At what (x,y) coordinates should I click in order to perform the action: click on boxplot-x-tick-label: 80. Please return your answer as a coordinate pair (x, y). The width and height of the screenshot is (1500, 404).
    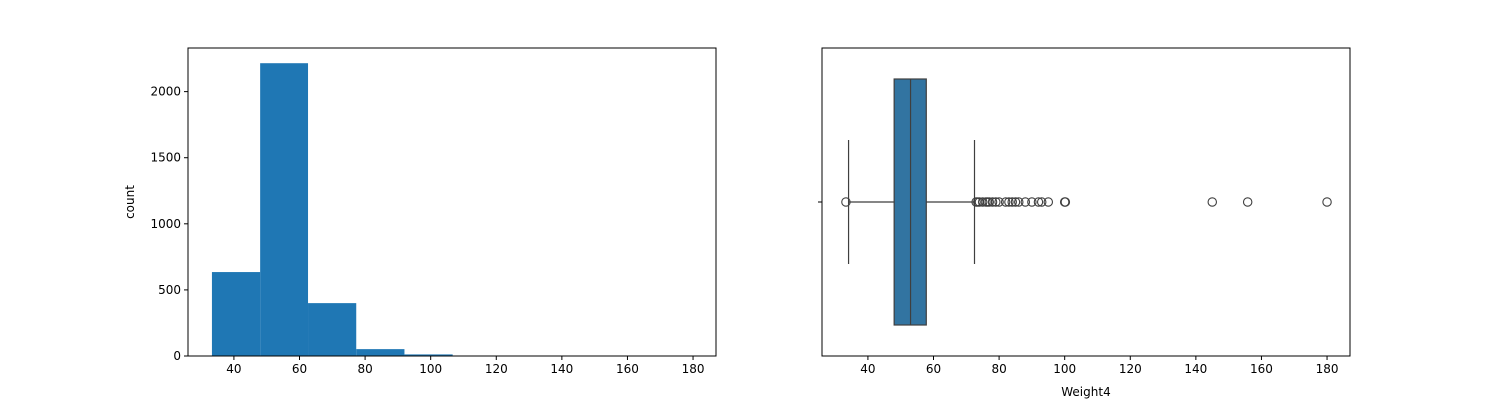
    Looking at the image, I should click on (998, 369).